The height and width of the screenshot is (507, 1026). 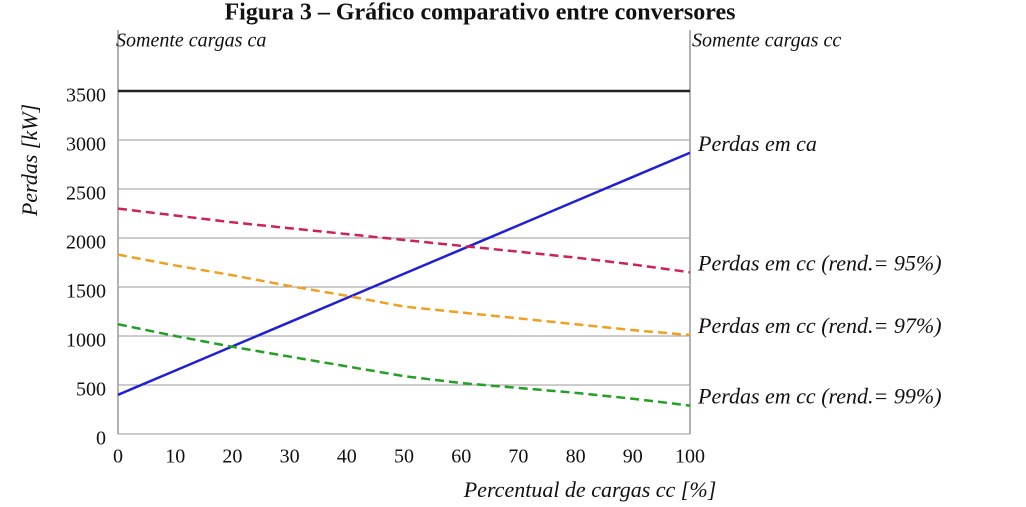 I want to click on x-tick-label: 90, so click(x=633, y=457).